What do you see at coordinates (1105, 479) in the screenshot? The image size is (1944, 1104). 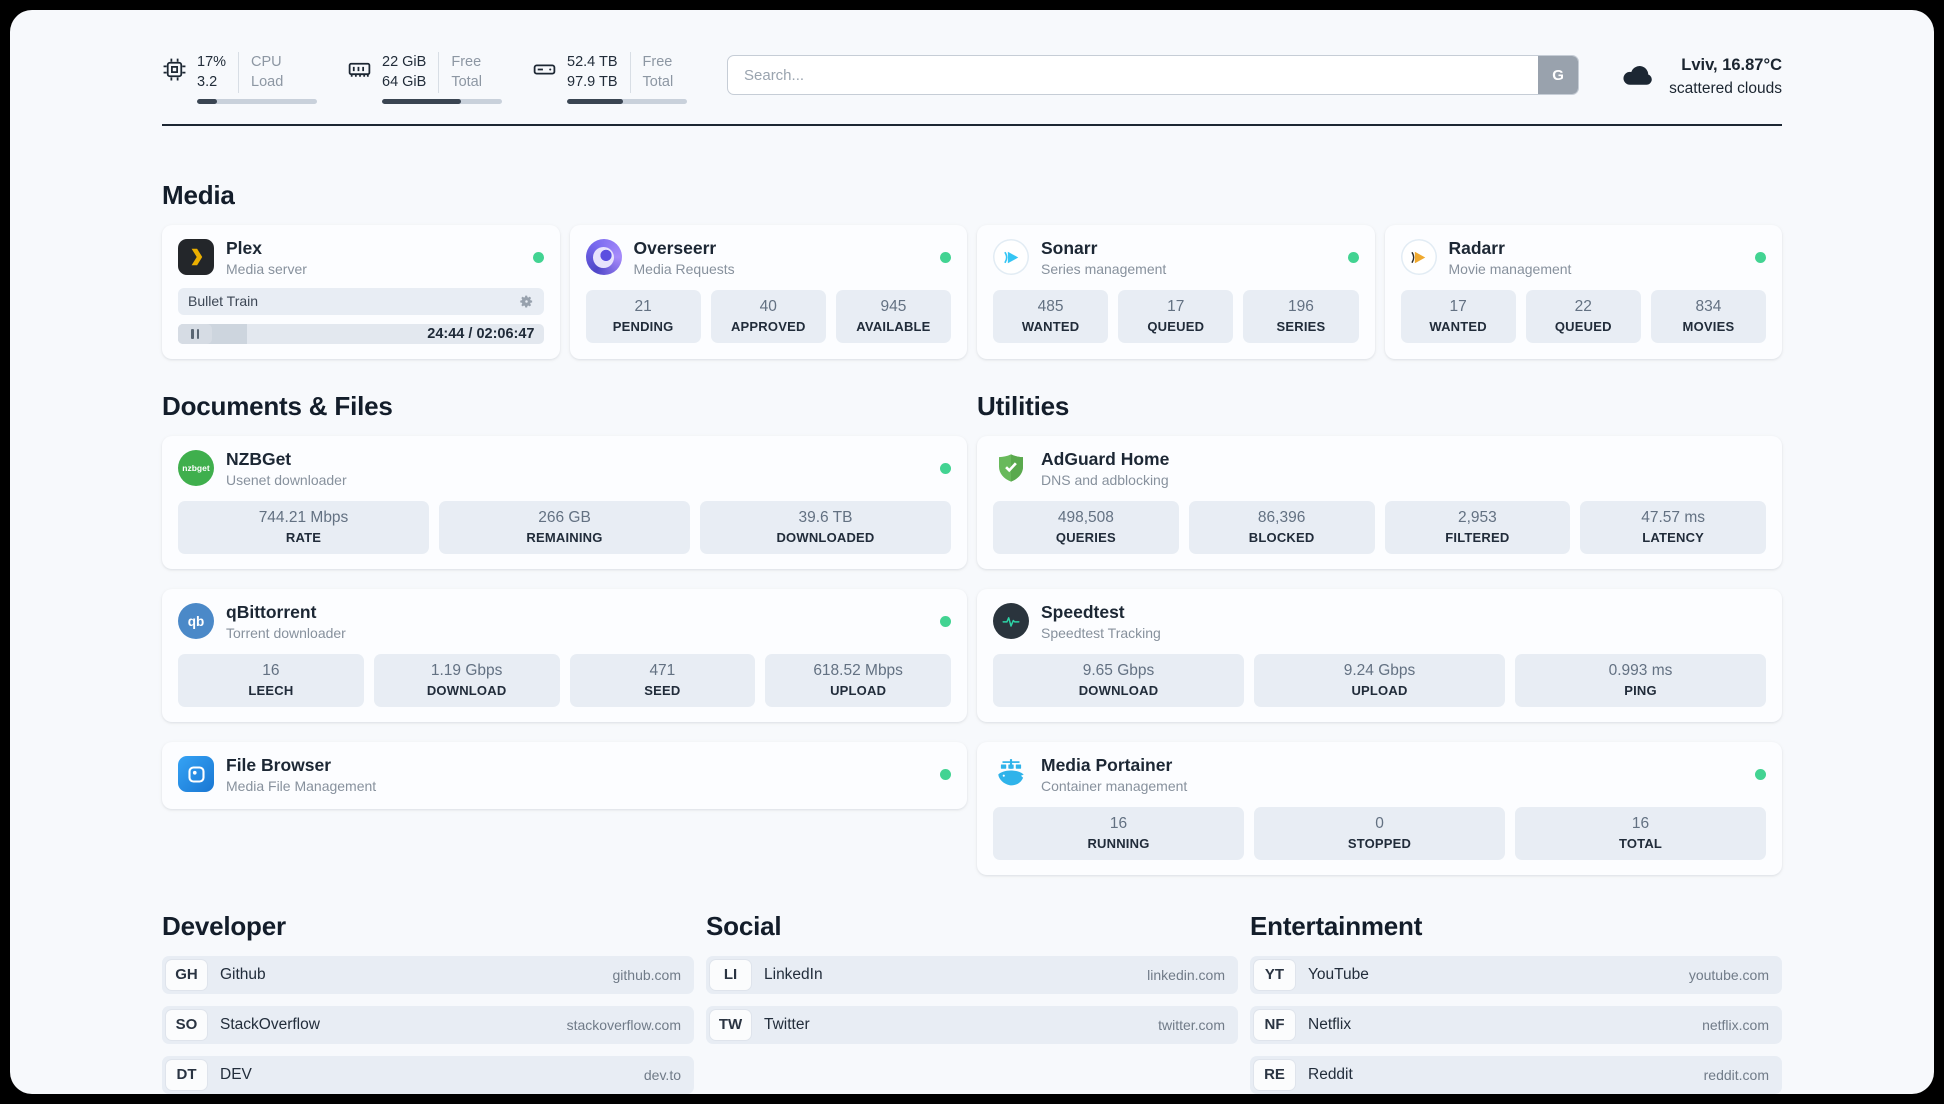 I see `app-subtitle: DNS and adblocking` at bounding box center [1105, 479].